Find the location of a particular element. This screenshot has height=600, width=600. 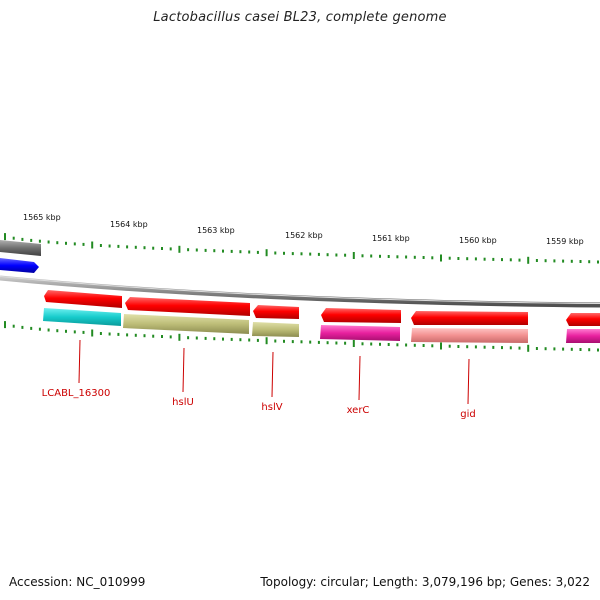

ruler-label-1560: 1560 kbp is located at coordinates (478, 240).